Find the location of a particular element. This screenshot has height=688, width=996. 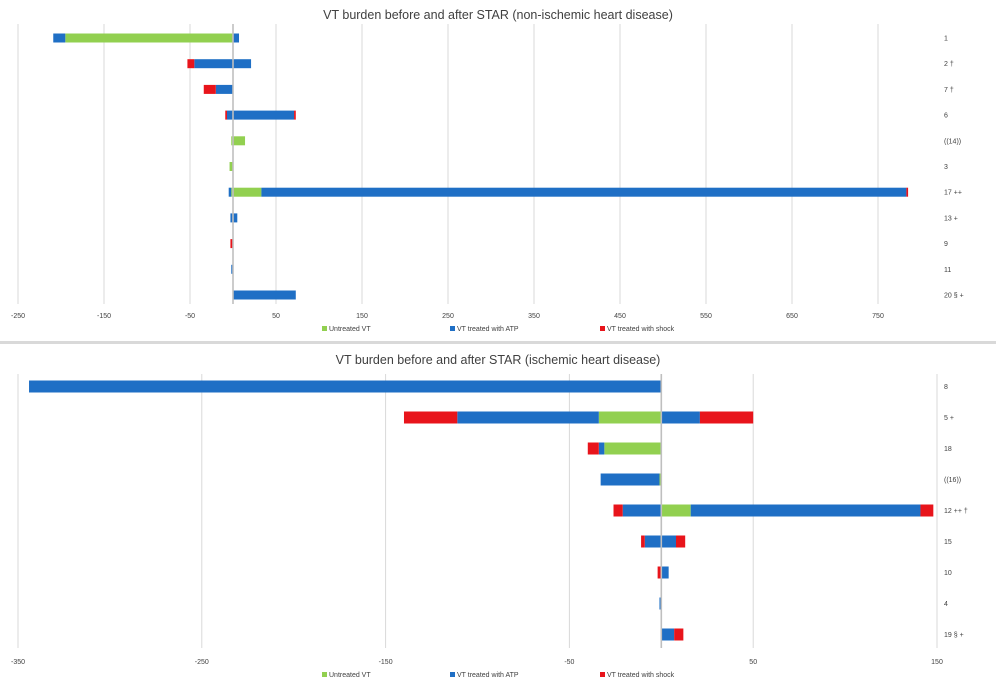

patient-label: 3 is located at coordinates (946, 167).